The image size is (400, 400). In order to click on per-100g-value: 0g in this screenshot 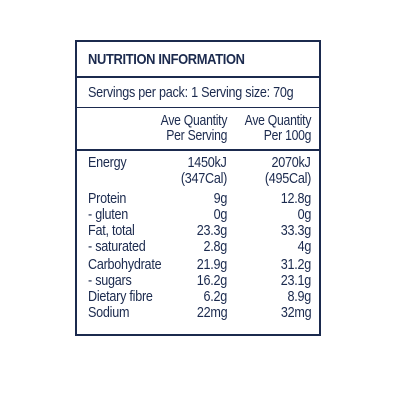, I will do `click(304, 214)`.